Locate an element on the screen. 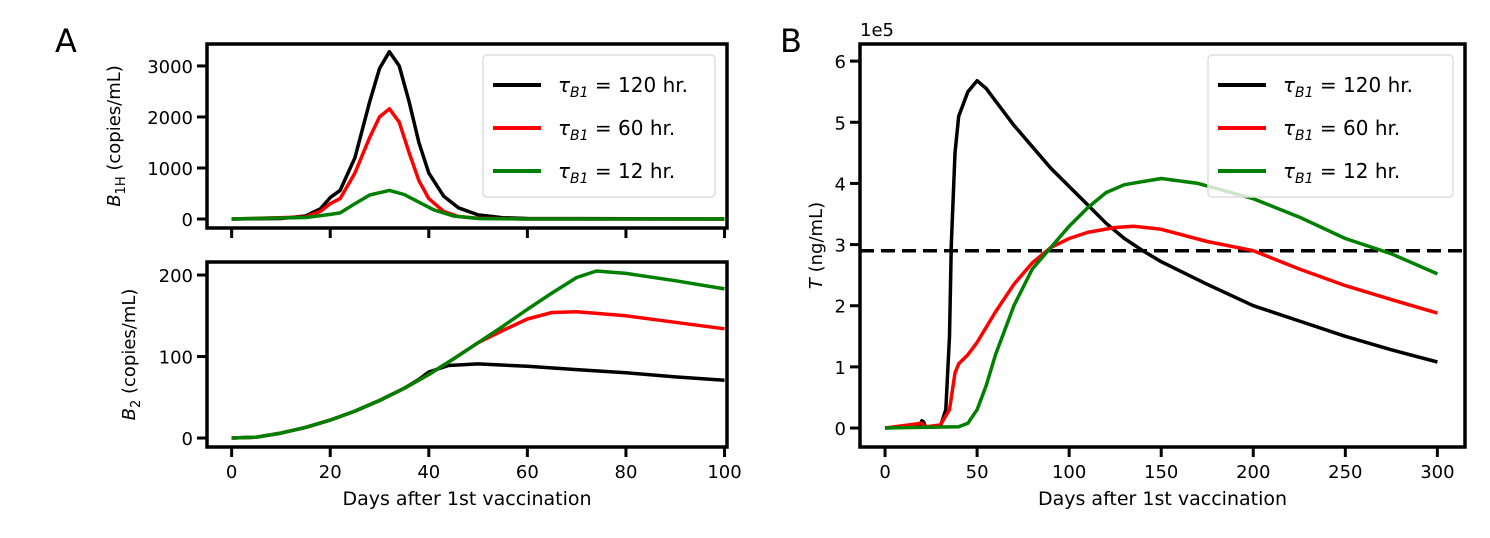 Image resolution: width=1490 pixels, height=538 pixels. y-axis-label: B1H (copies/mL) is located at coordinates (116, 136).